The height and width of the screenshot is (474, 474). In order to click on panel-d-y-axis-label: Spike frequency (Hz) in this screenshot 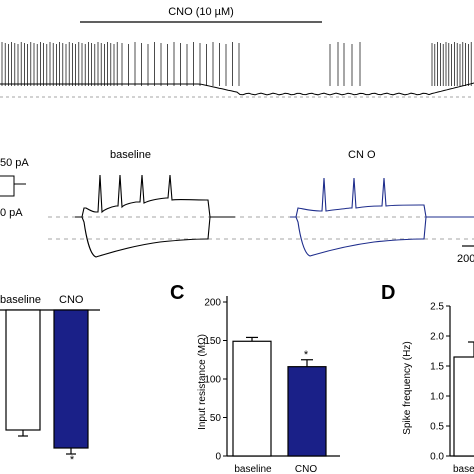, I will do `click(407, 387)`.